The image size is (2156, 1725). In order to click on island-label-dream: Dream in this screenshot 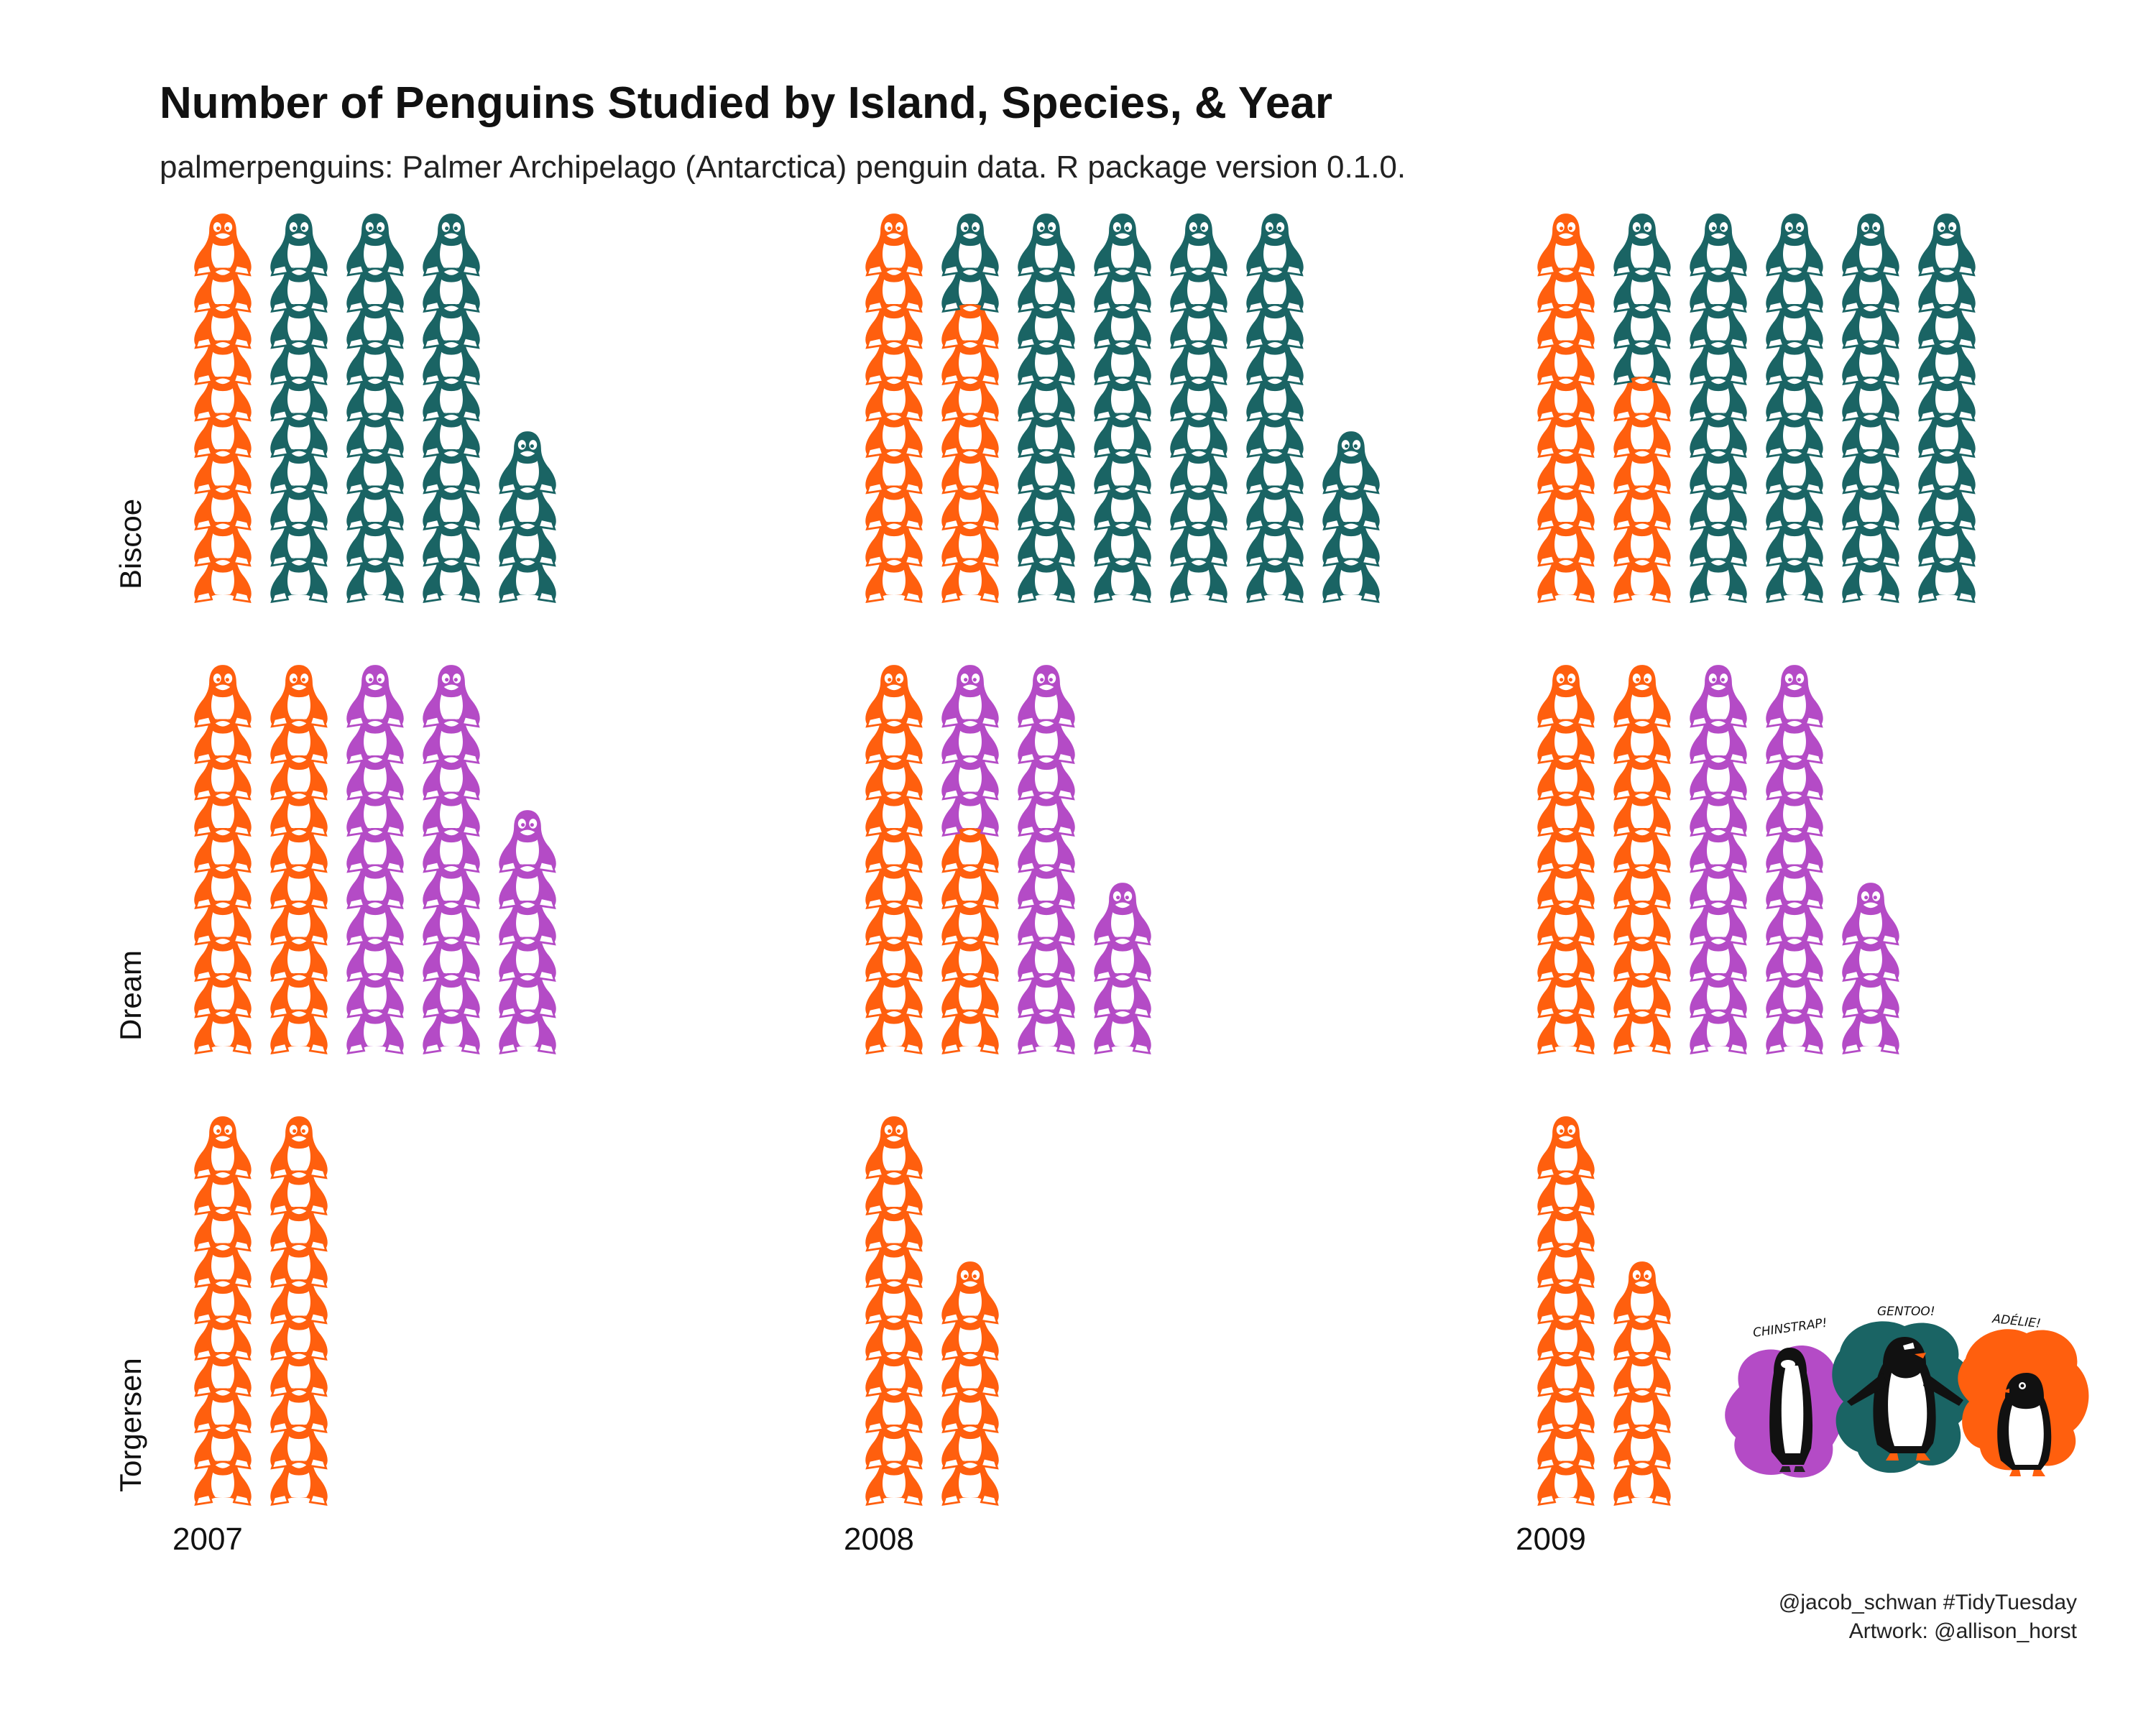, I will do `click(130, 995)`.